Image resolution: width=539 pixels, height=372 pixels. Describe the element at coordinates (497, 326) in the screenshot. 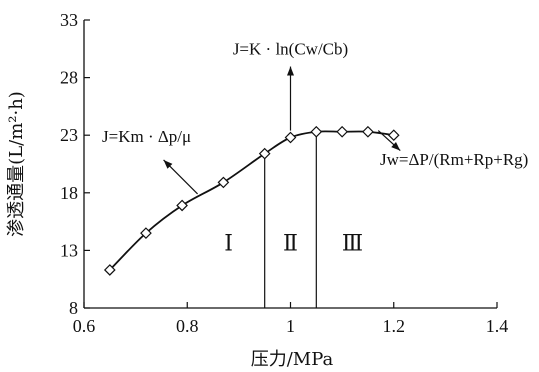

I see `x-tick-label: 1.4` at that location.